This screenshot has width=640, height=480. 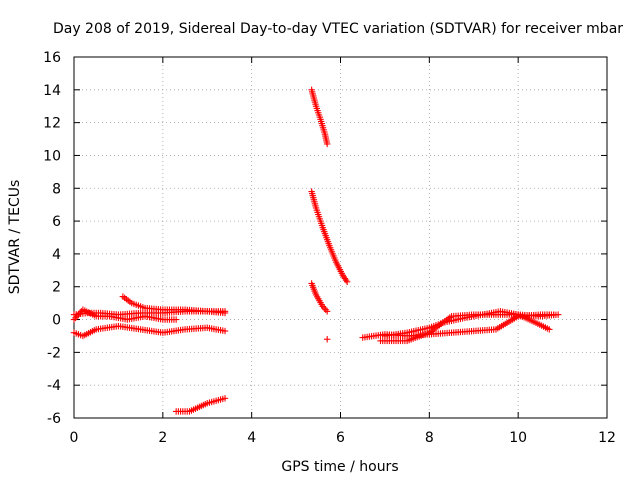 I want to click on y-tick-label: 14, so click(x=52, y=91).